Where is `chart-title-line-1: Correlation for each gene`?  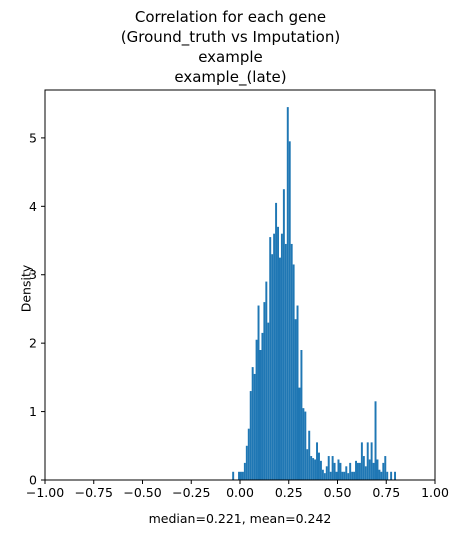
chart-title-line-1: Correlation for each gene is located at coordinates (230, 17).